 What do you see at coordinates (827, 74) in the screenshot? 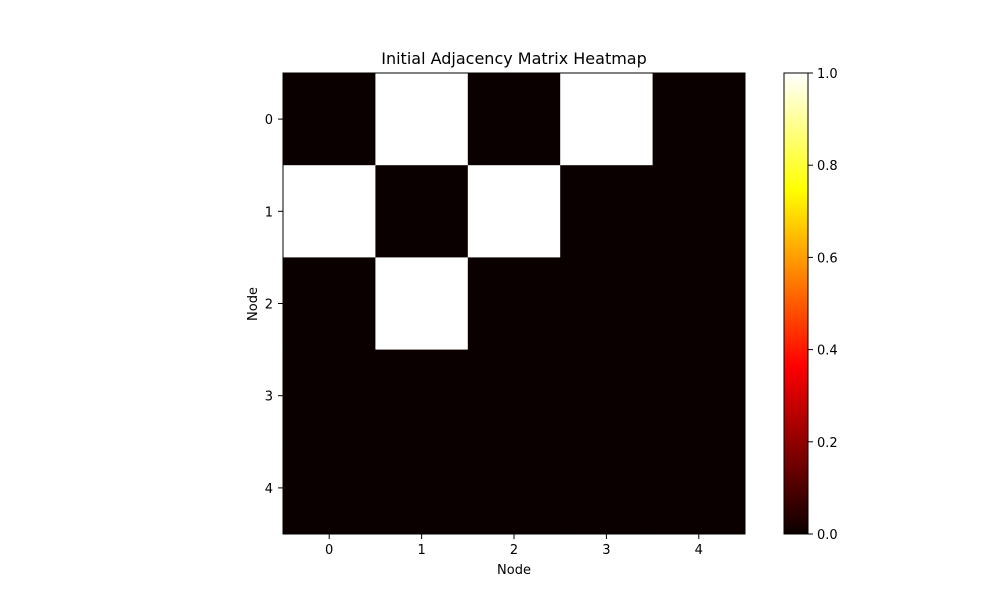
I see `colorbar-tick-label: 1.0` at bounding box center [827, 74].